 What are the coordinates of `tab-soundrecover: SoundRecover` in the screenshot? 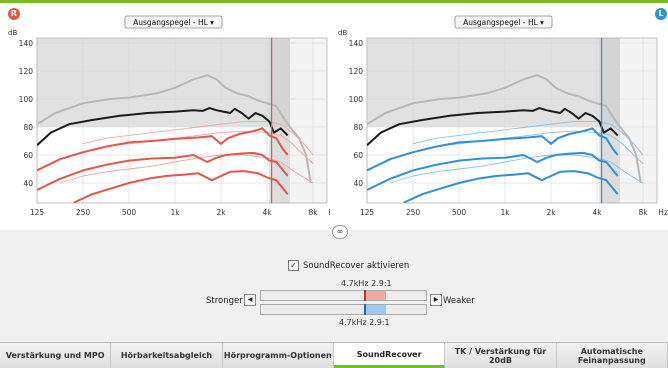 It's located at (389, 355).